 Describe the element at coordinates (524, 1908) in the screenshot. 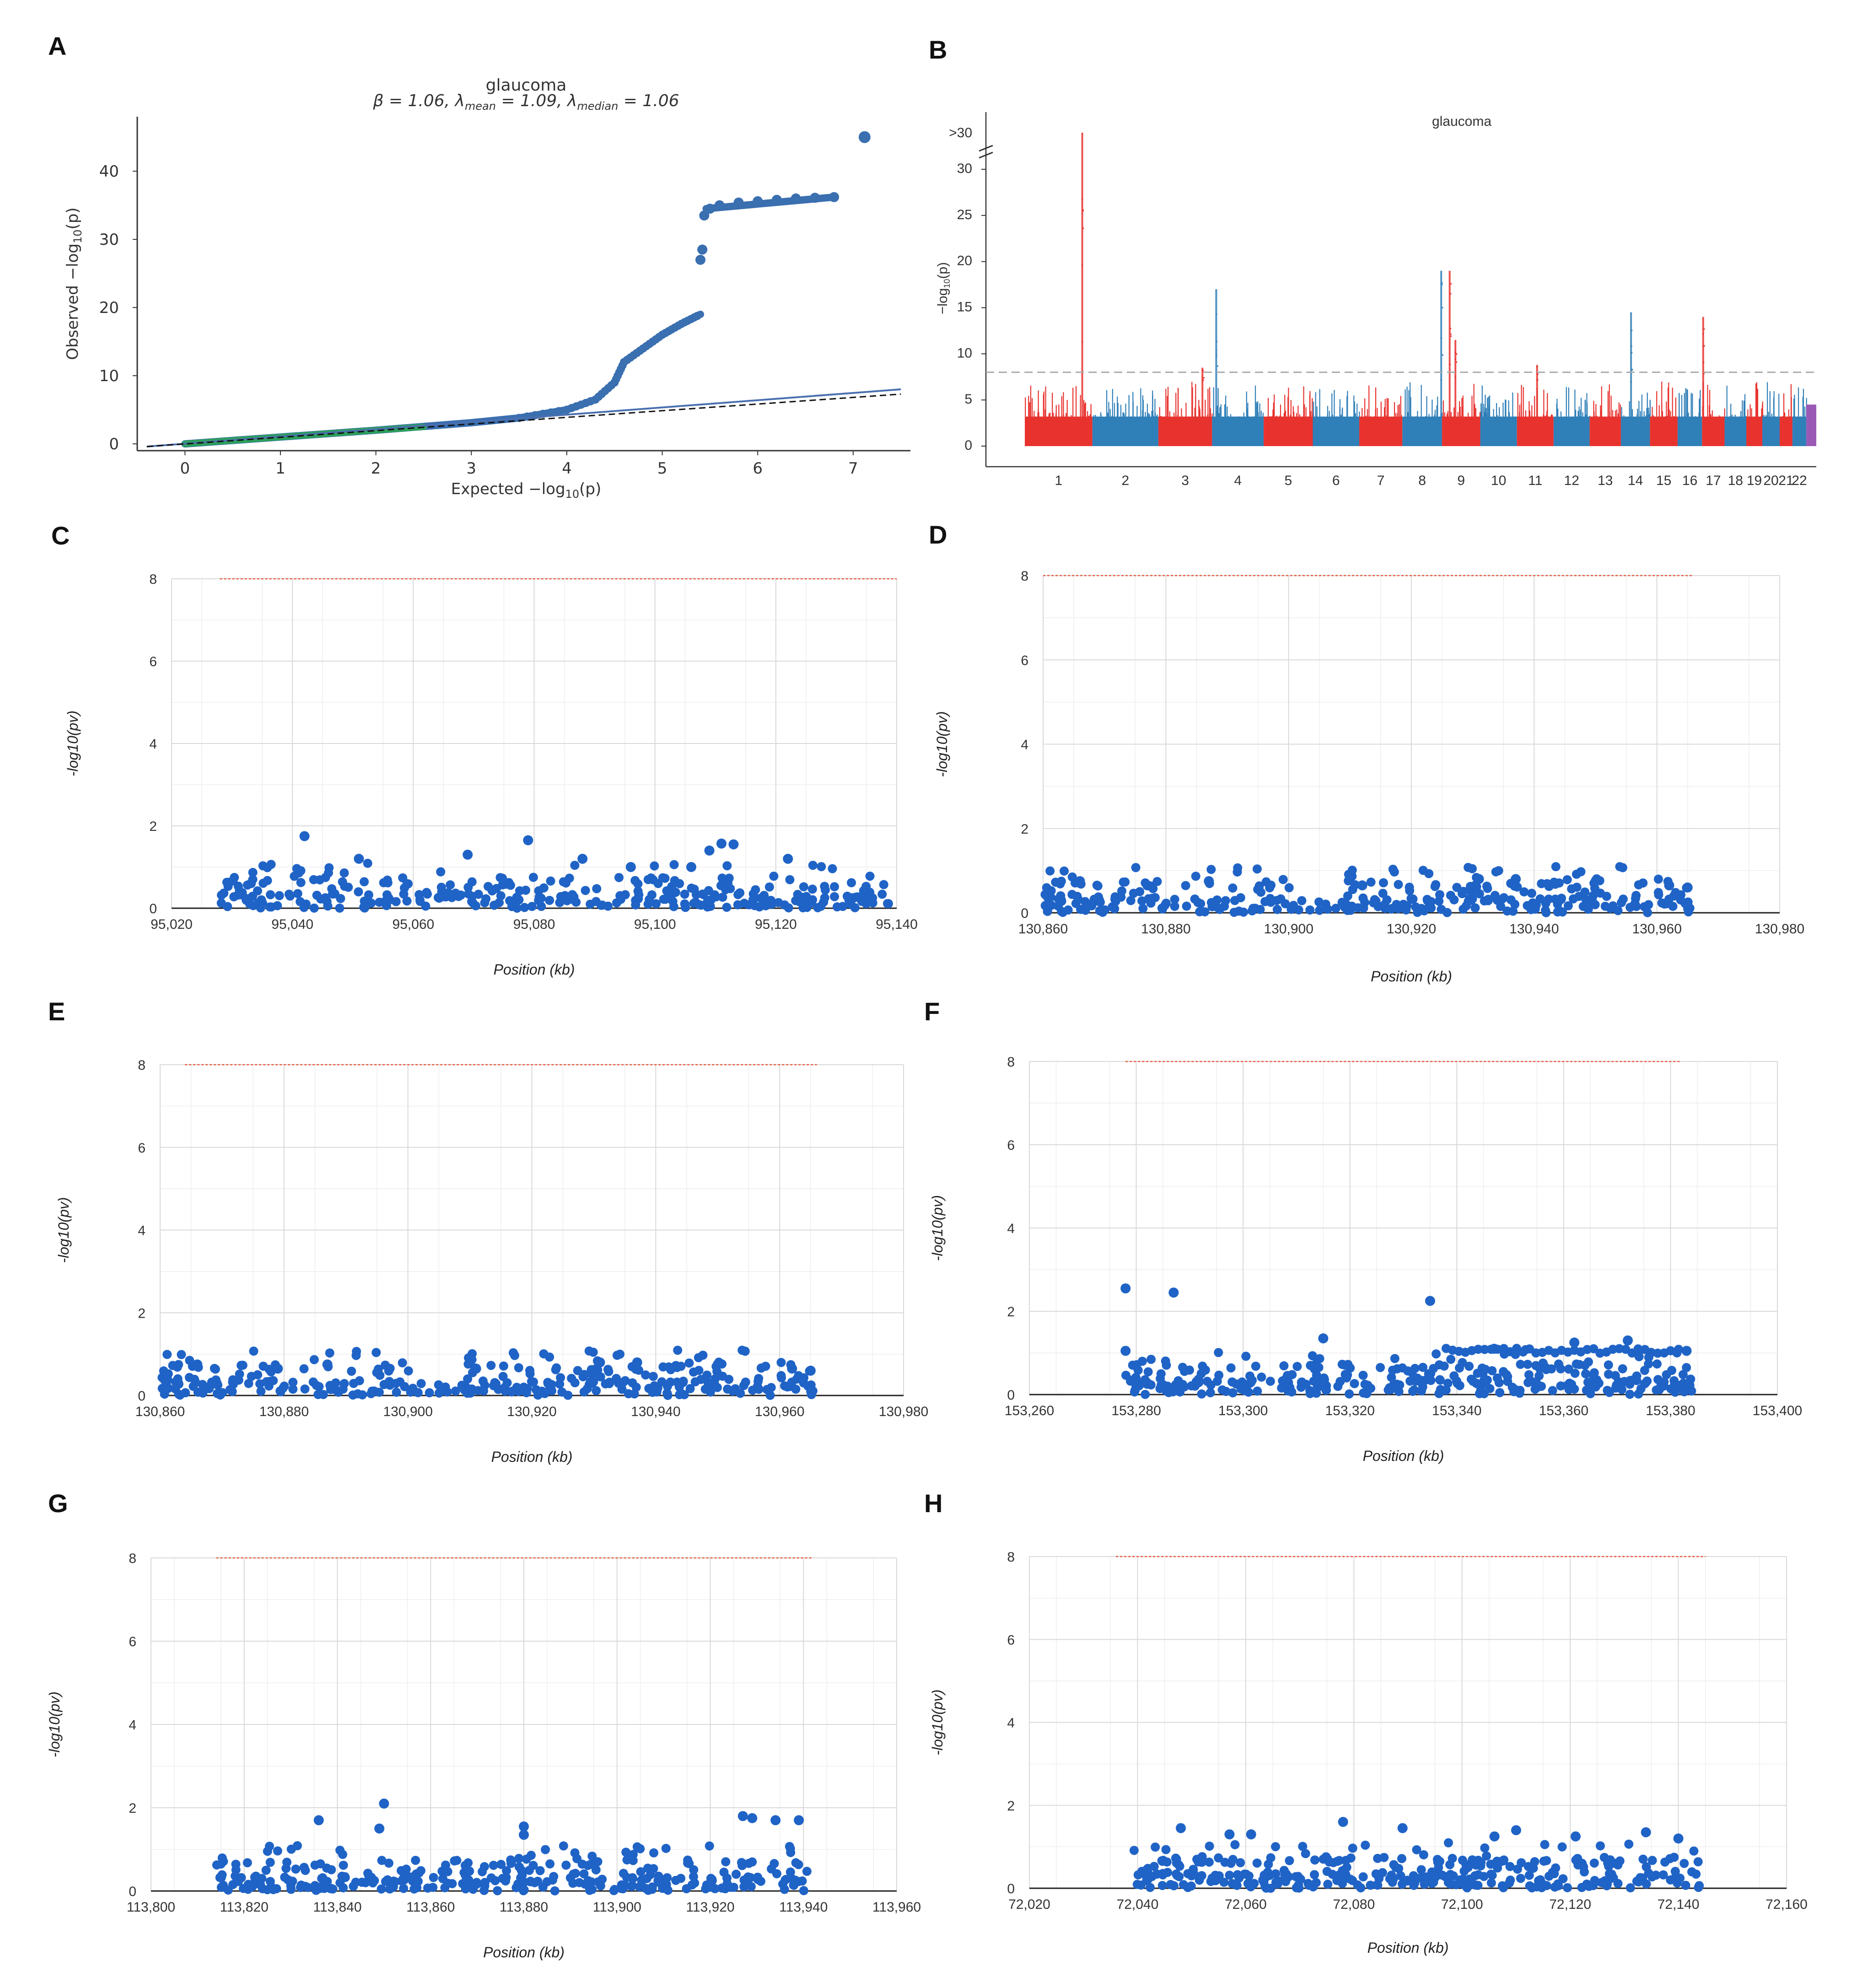

I see `chart-G-xtick-label: 113,880` at that location.